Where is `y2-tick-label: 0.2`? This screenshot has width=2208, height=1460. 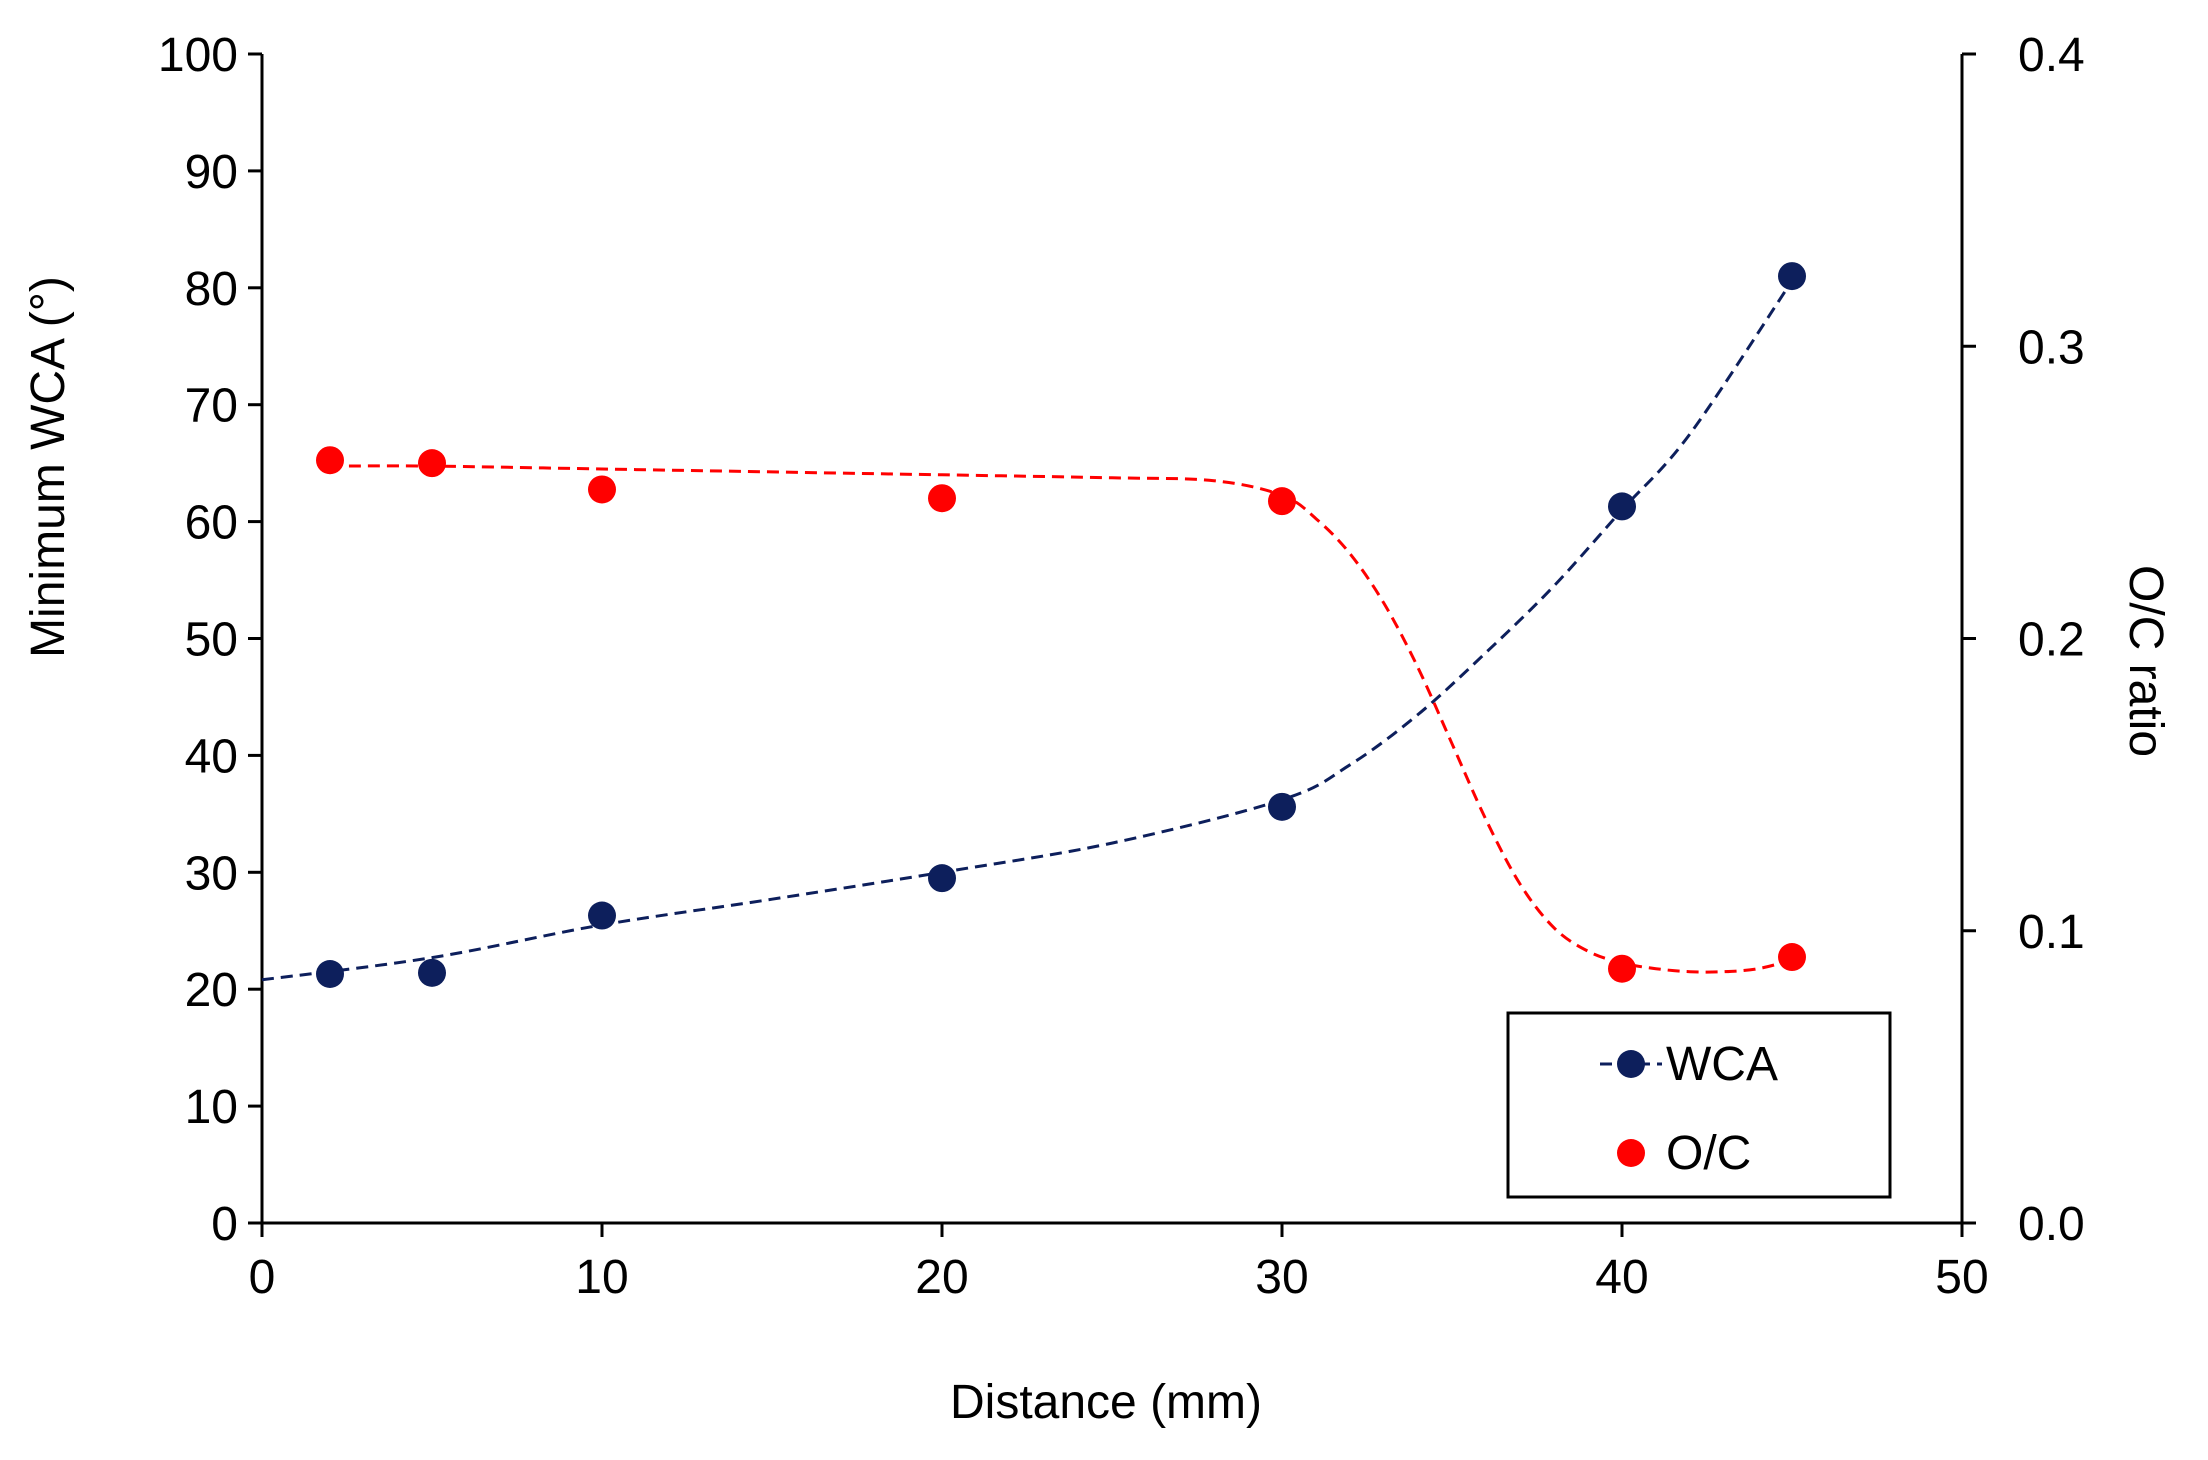
y2-tick-label: 0.2 is located at coordinates (2051, 640).